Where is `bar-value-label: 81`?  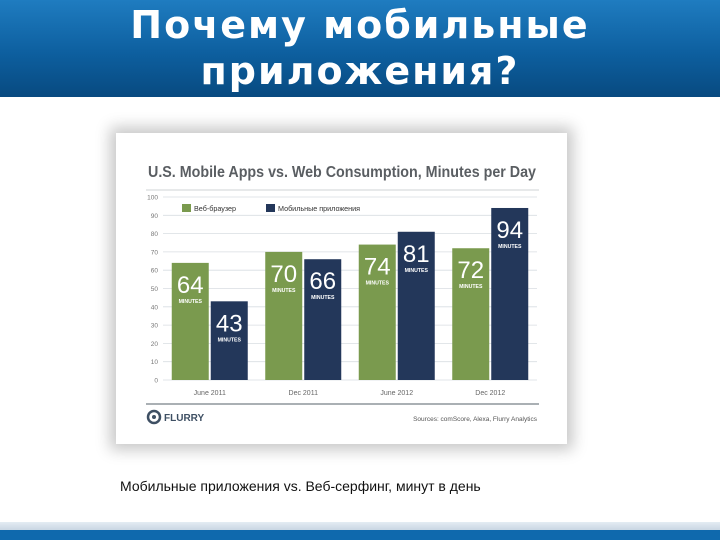
bar-value-label: 81 is located at coordinates (416, 254).